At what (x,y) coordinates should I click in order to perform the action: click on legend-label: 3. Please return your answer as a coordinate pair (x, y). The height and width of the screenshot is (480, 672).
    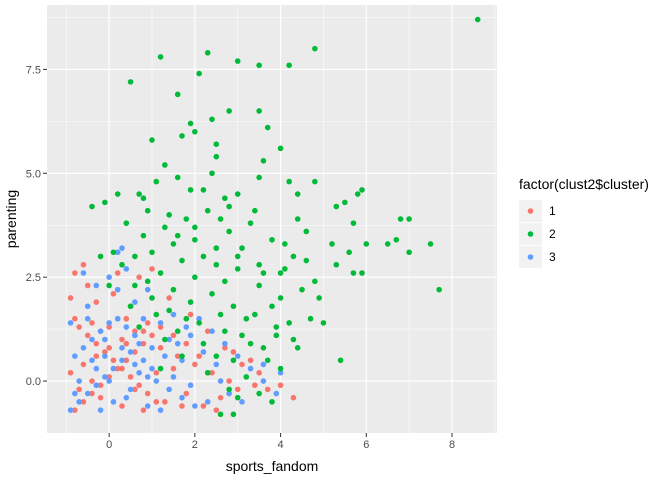
    Looking at the image, I should click on (552, 257).